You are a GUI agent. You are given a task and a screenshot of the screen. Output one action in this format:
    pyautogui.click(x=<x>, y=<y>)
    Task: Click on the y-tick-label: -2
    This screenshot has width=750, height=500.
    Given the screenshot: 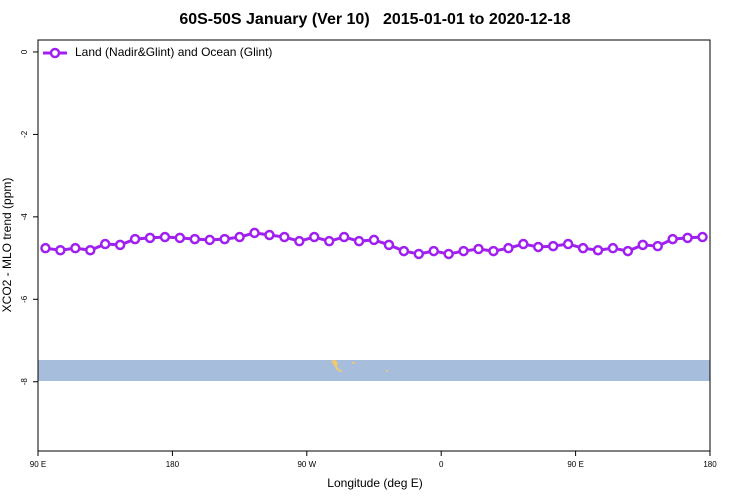 What is the action you would take?
    pyautogui.click(x=24, y=134)
    